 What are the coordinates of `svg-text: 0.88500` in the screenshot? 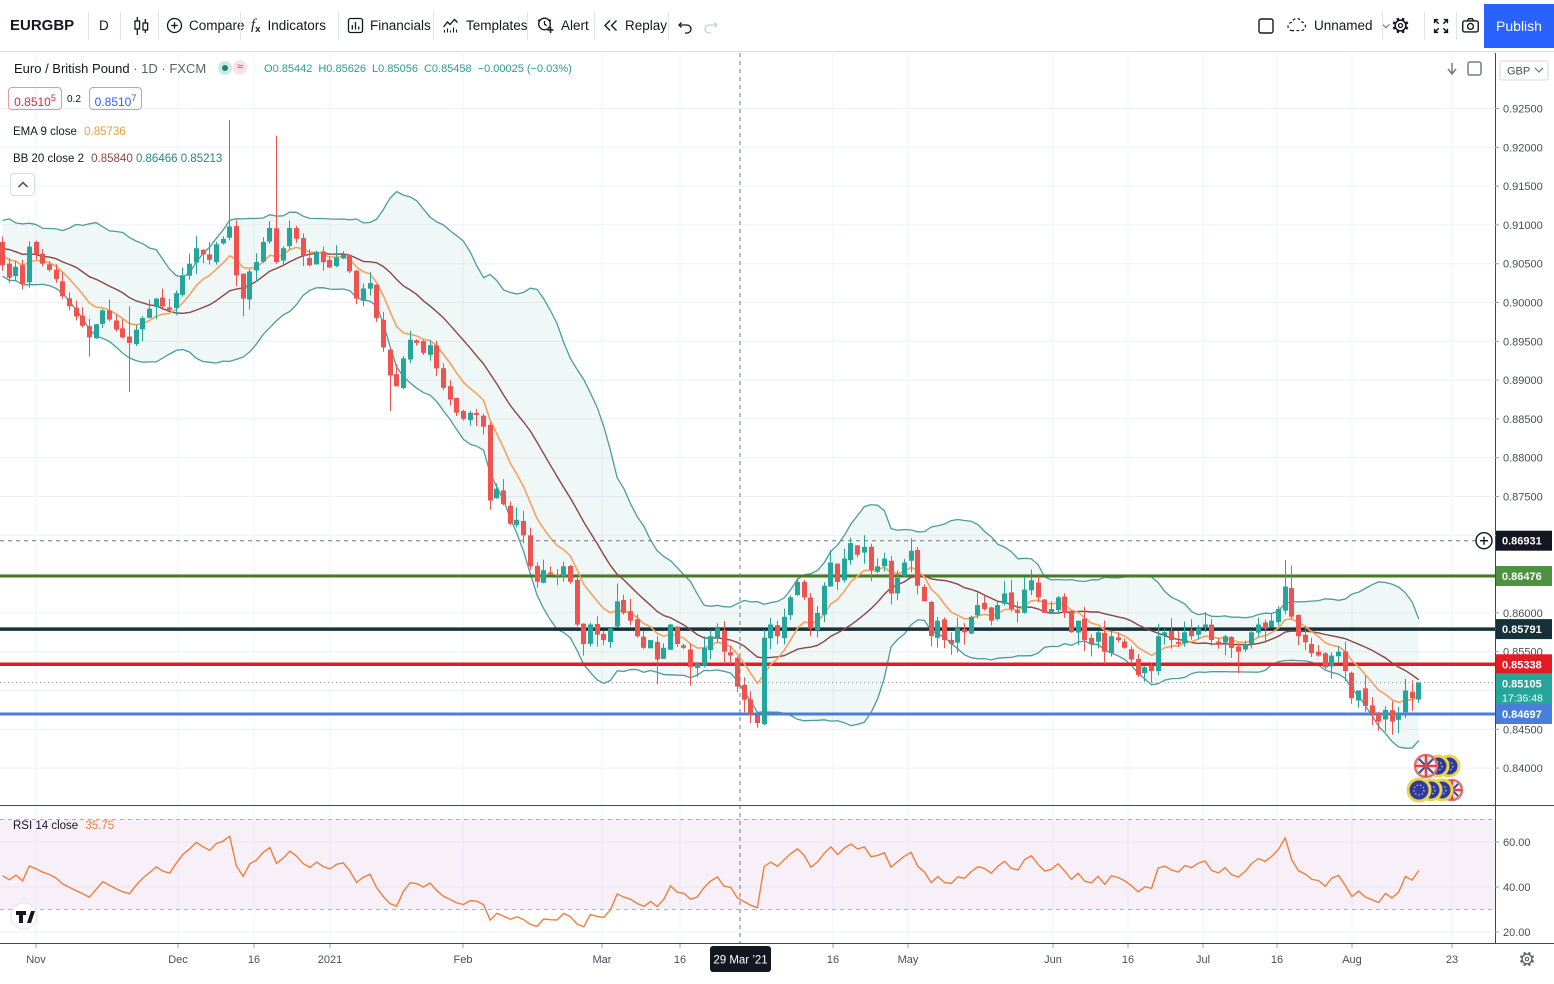 It's located at (1523, 420).